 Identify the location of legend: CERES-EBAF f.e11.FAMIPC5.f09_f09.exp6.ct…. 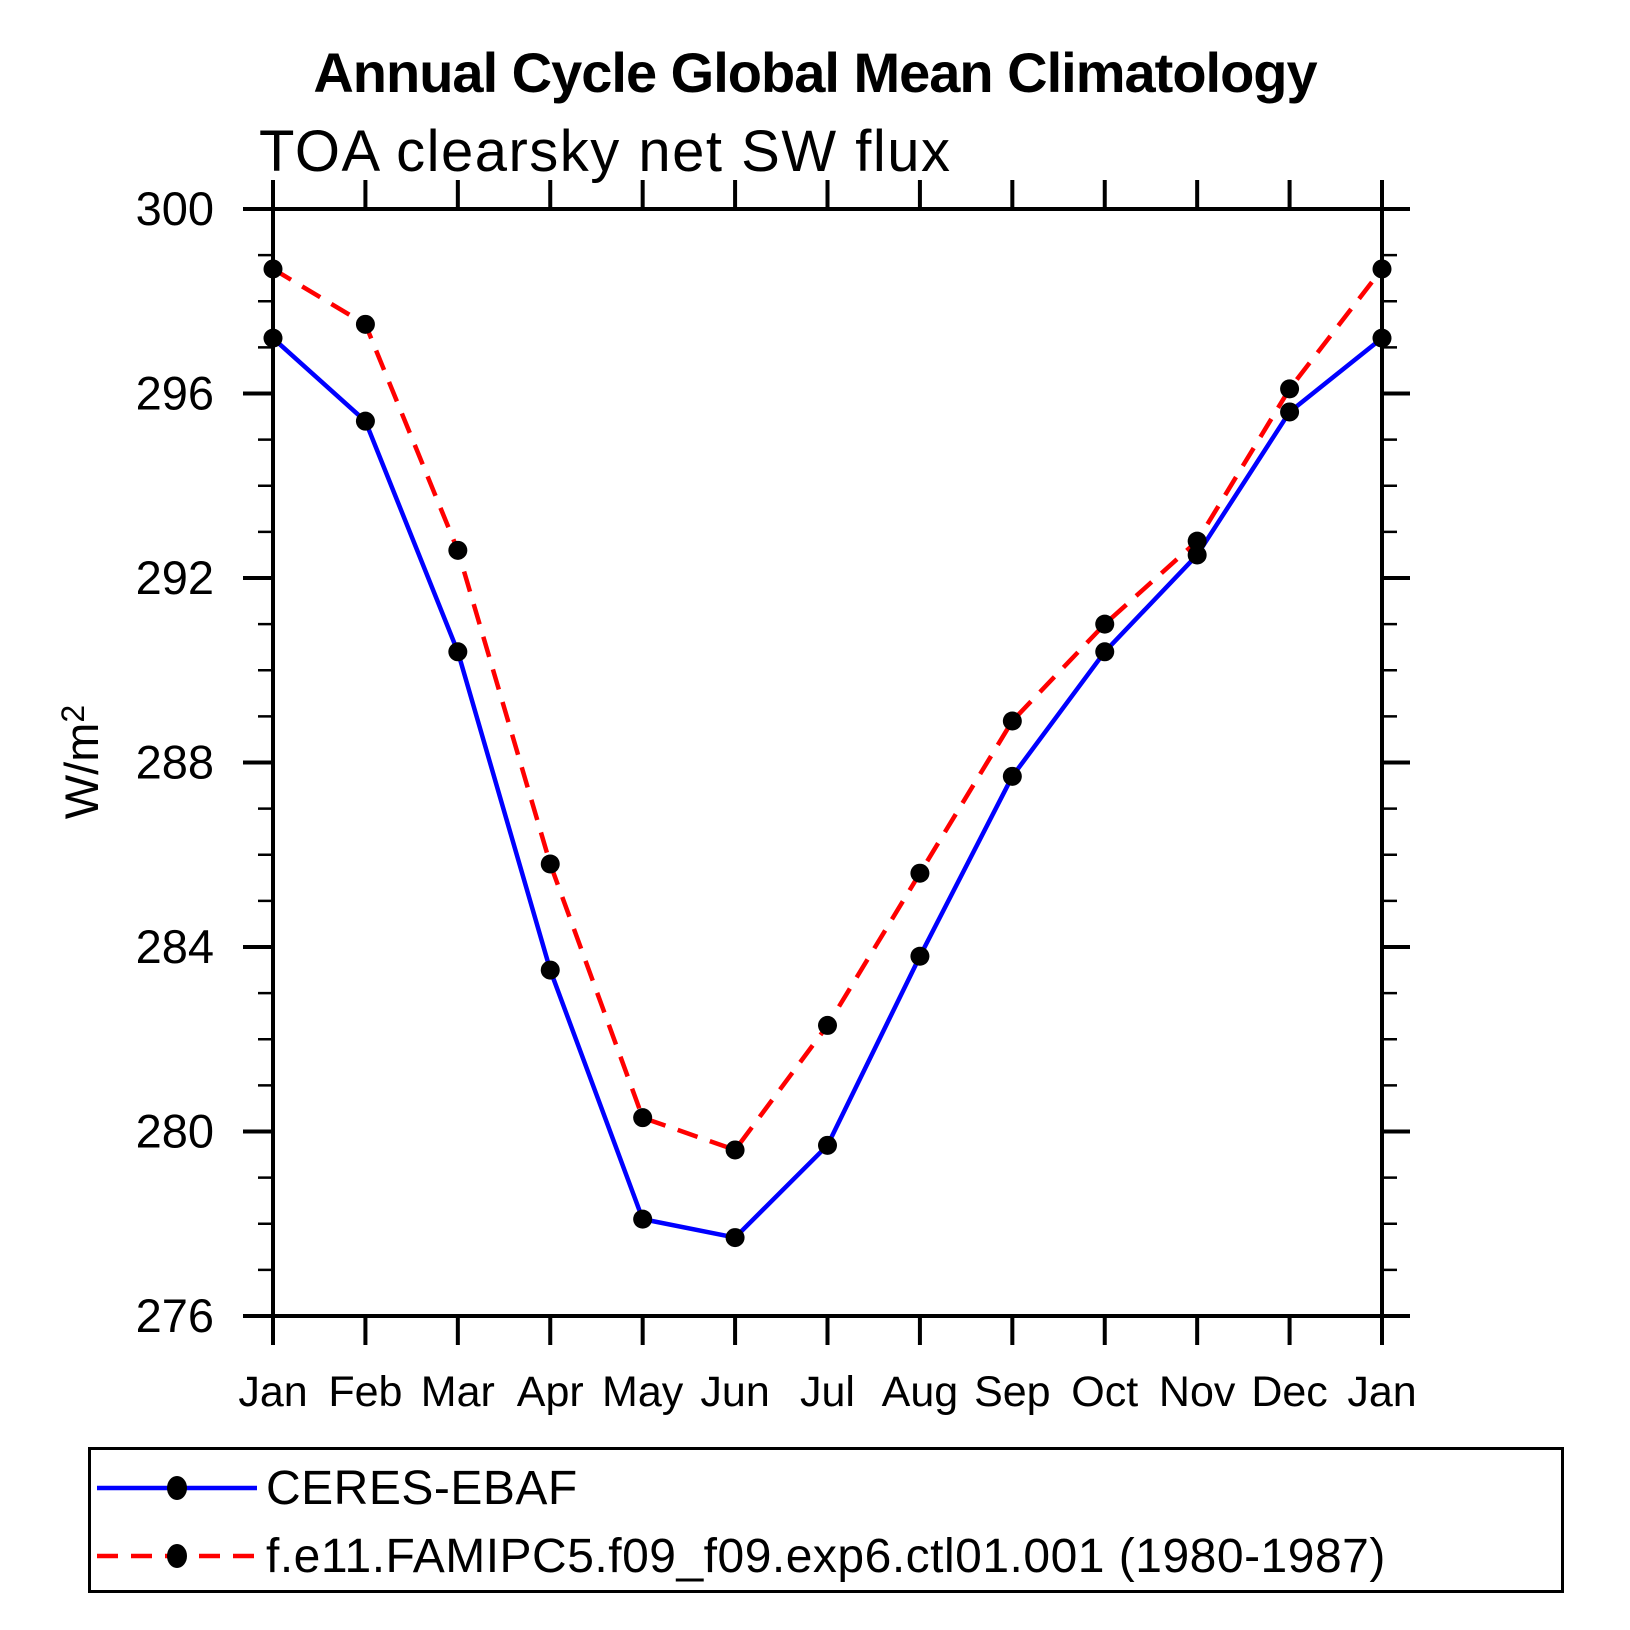
(826, 1520).